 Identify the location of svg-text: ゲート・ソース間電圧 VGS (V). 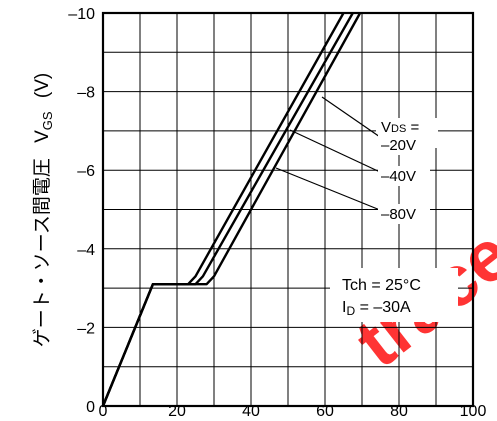
(44, 210).